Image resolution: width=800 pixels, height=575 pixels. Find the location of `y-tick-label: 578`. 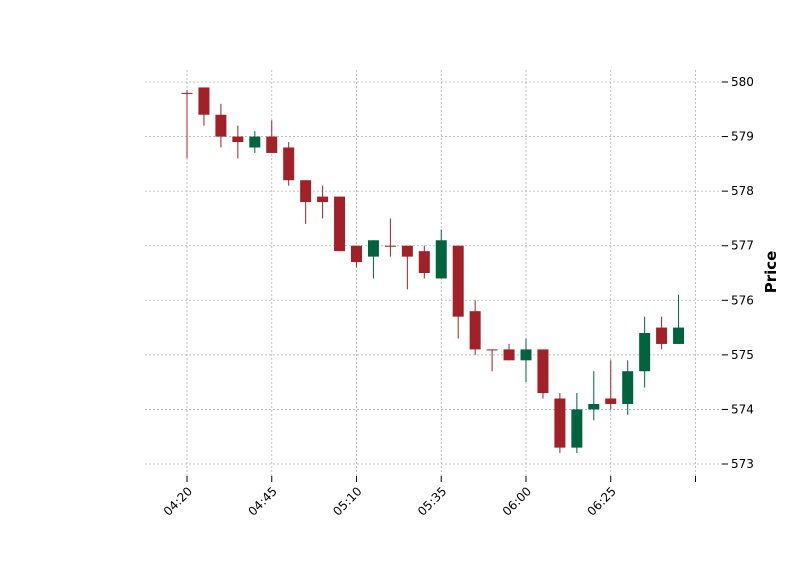

y-tick-label: 578 is located at coordinates (742, 191).